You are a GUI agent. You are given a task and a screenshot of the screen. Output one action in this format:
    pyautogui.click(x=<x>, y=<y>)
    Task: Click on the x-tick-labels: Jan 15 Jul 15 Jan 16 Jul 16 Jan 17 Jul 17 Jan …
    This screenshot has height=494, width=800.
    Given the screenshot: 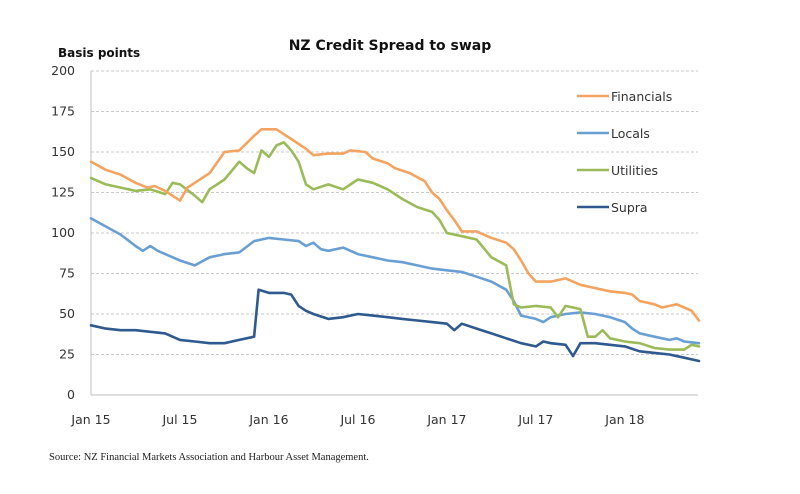 What is the action you would take?
    pyautogui.click(x=357, y=419)
    